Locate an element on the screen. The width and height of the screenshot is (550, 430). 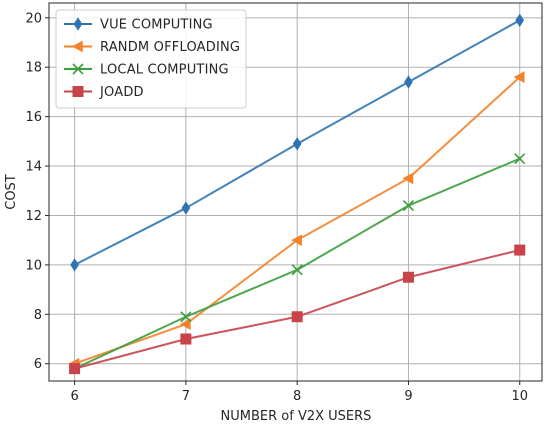
x-axis-label: NUMBER of V2X USERS is located at coordinates (296, 416).